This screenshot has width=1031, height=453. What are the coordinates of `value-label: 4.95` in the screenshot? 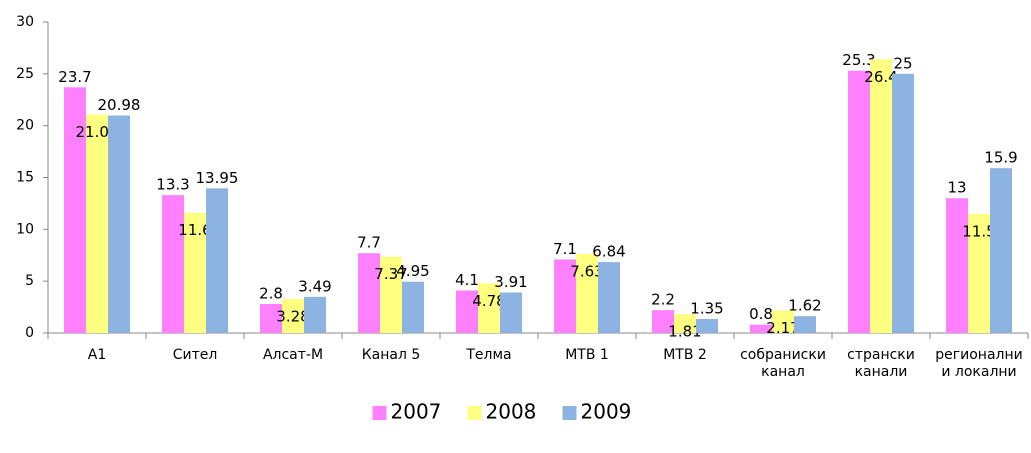 It's located at (412, 271).